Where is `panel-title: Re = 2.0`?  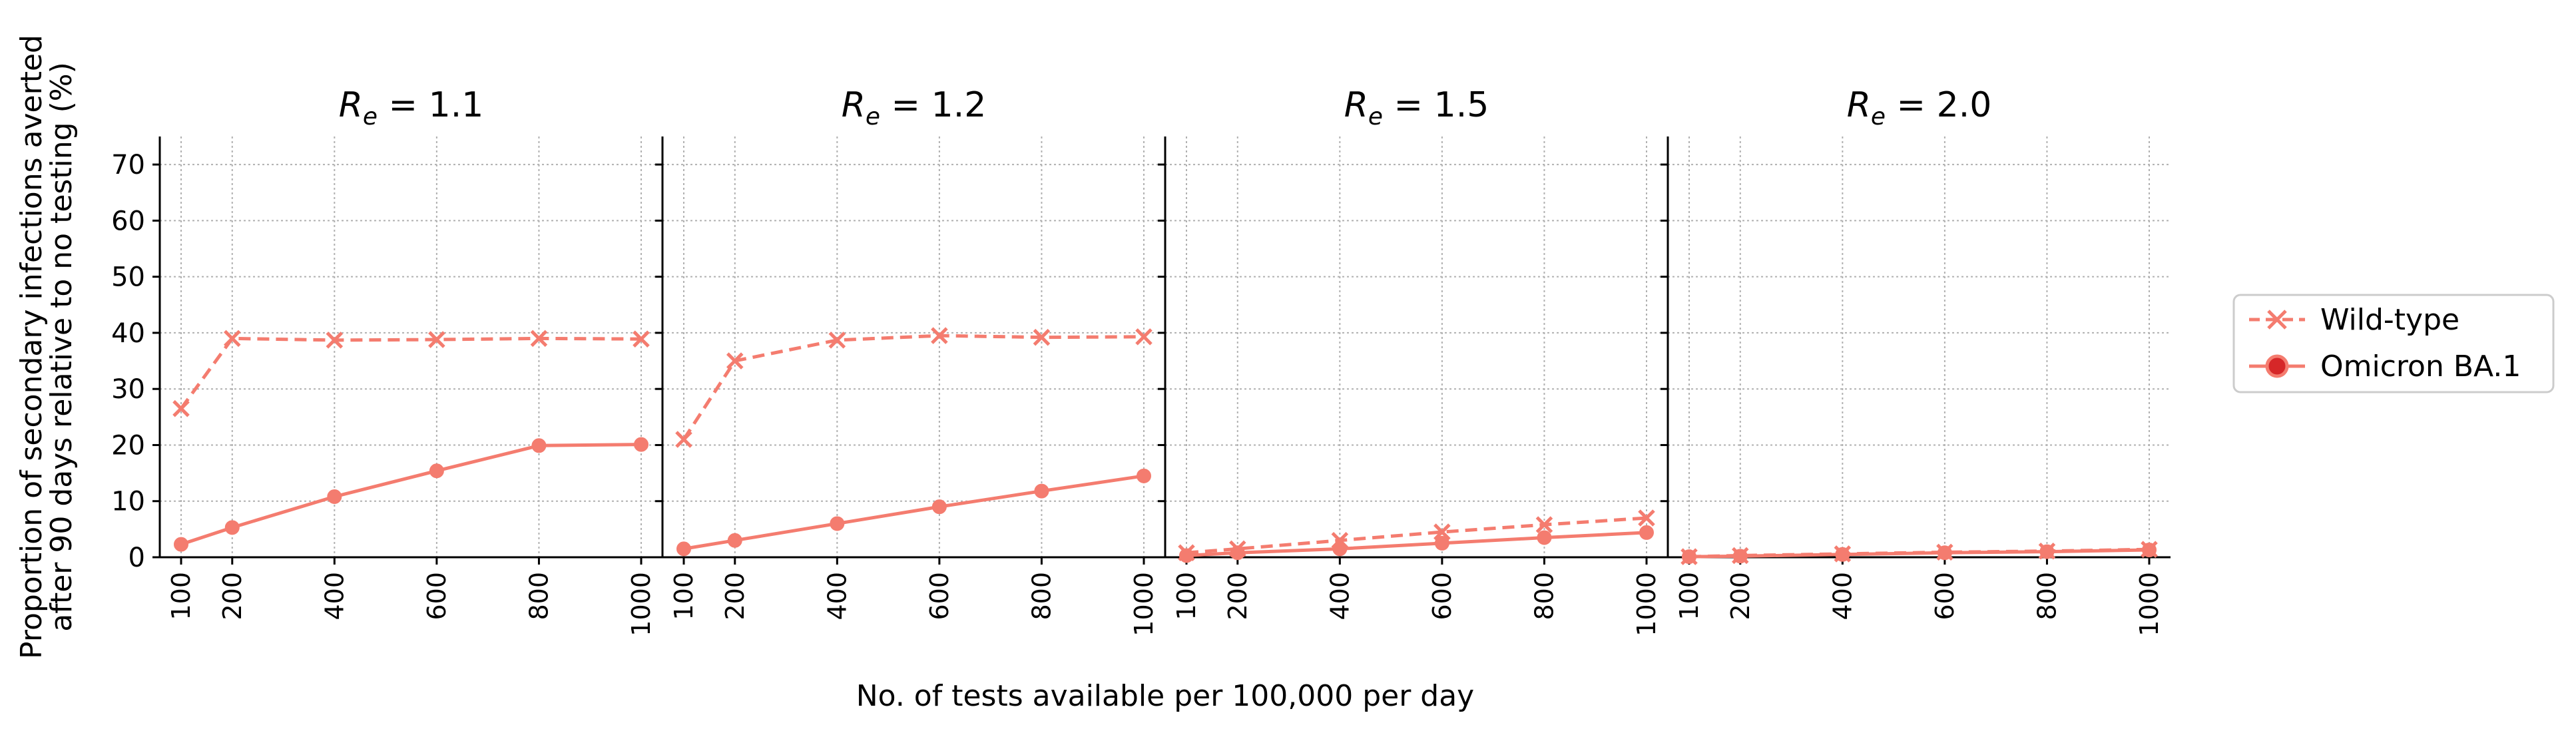
panel-title: Re = 2.0 is located at coordinates (1920, 107).